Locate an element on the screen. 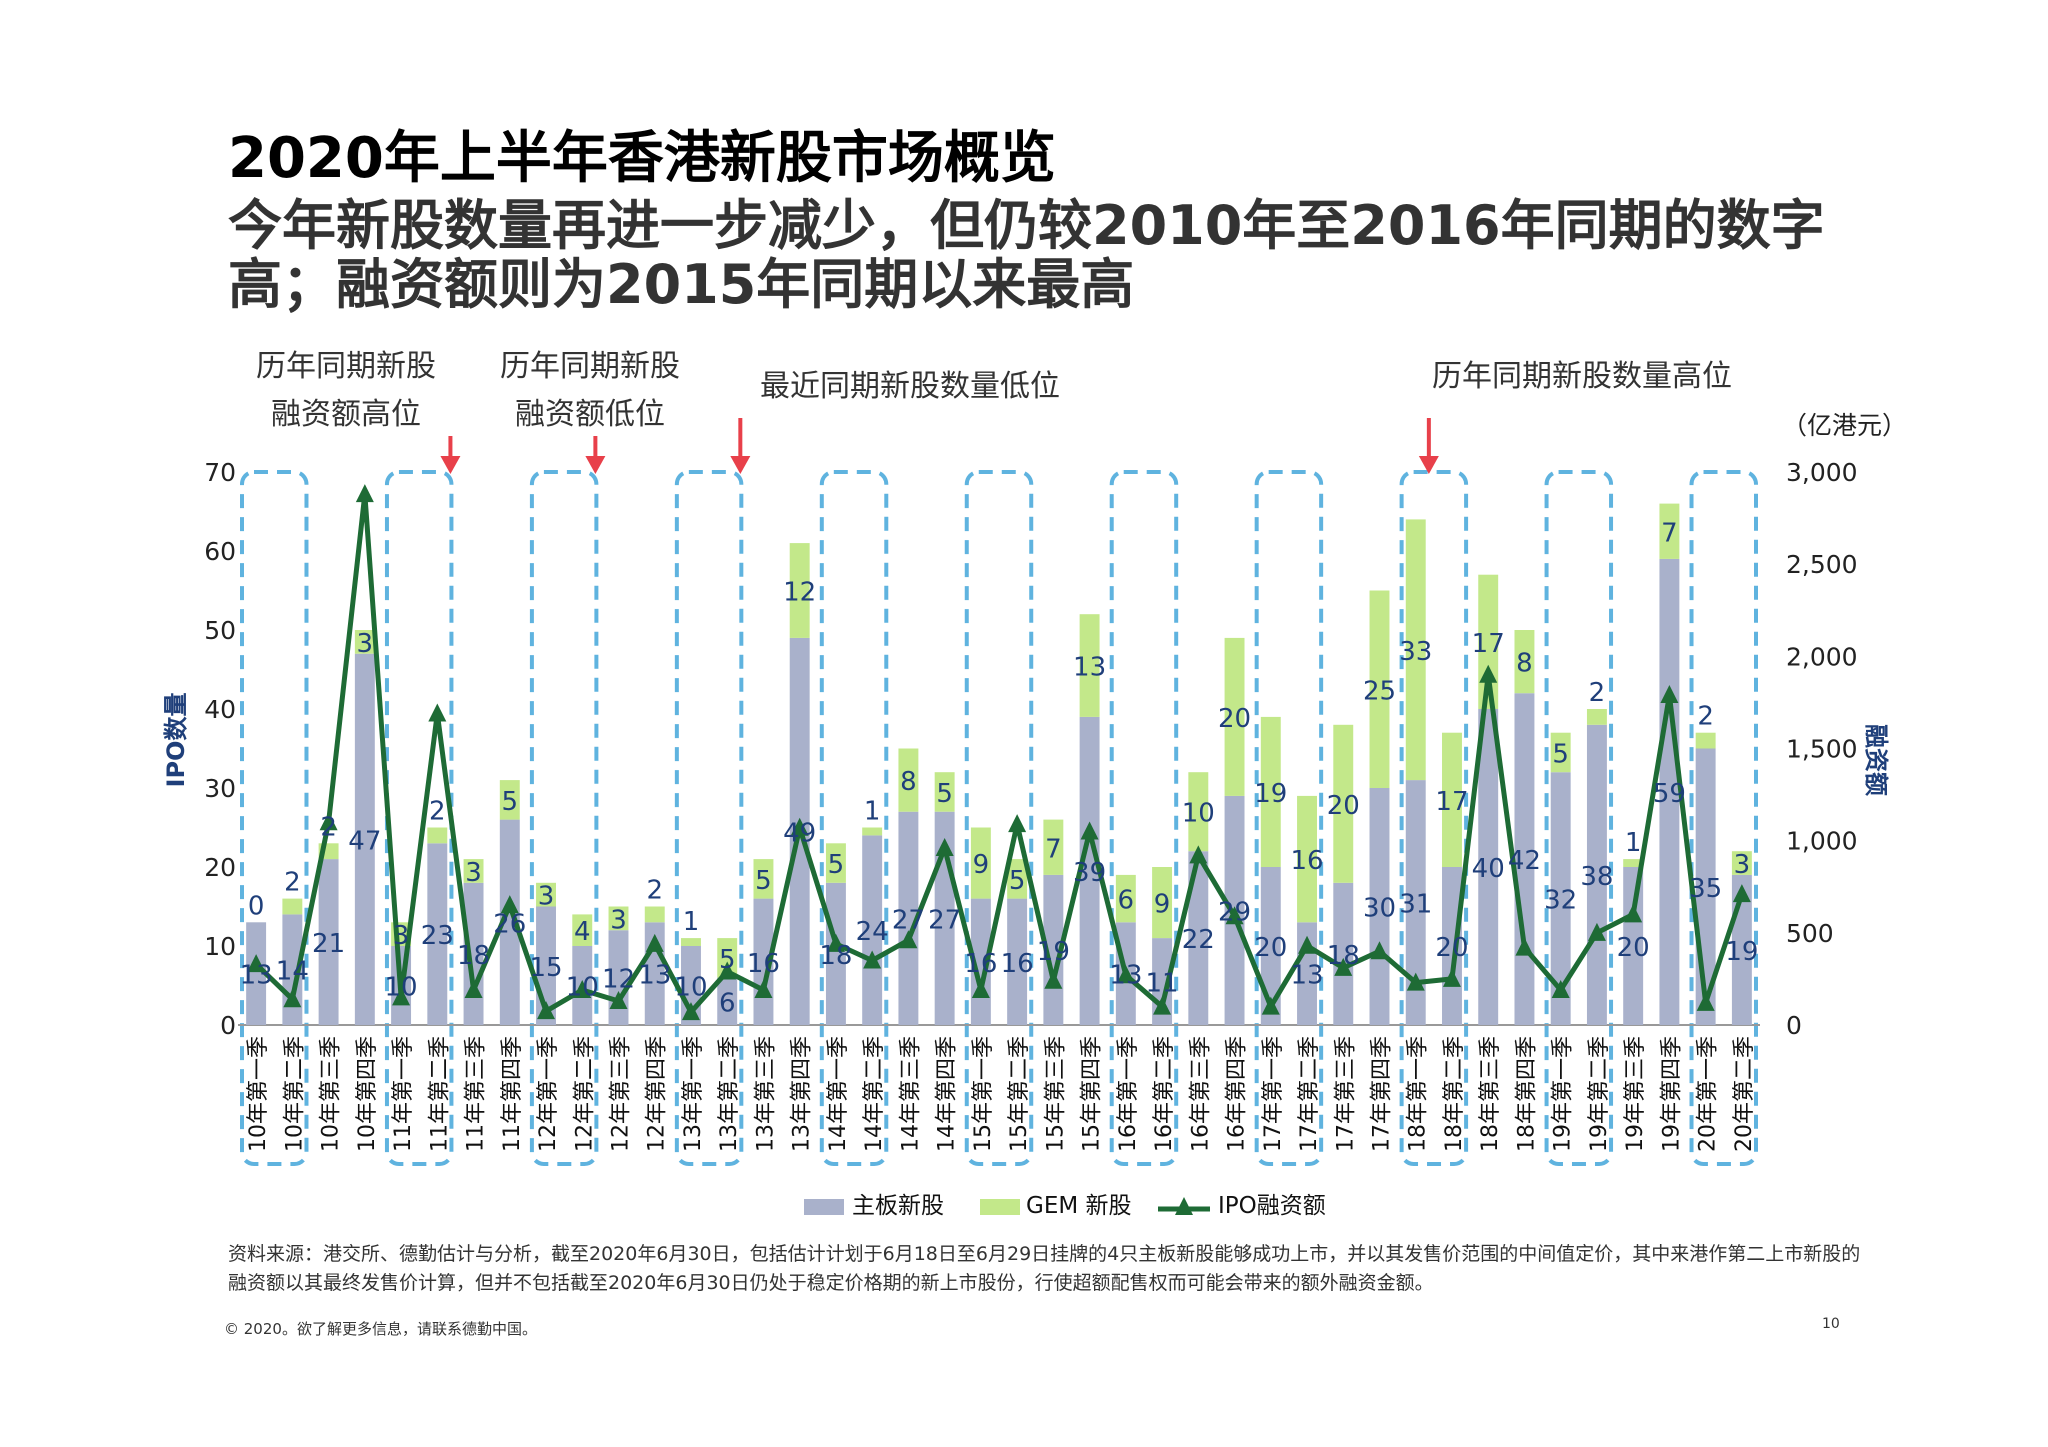 The image size is (2048, 1447). label-main: 18 is located at coordinates (1343, 956).